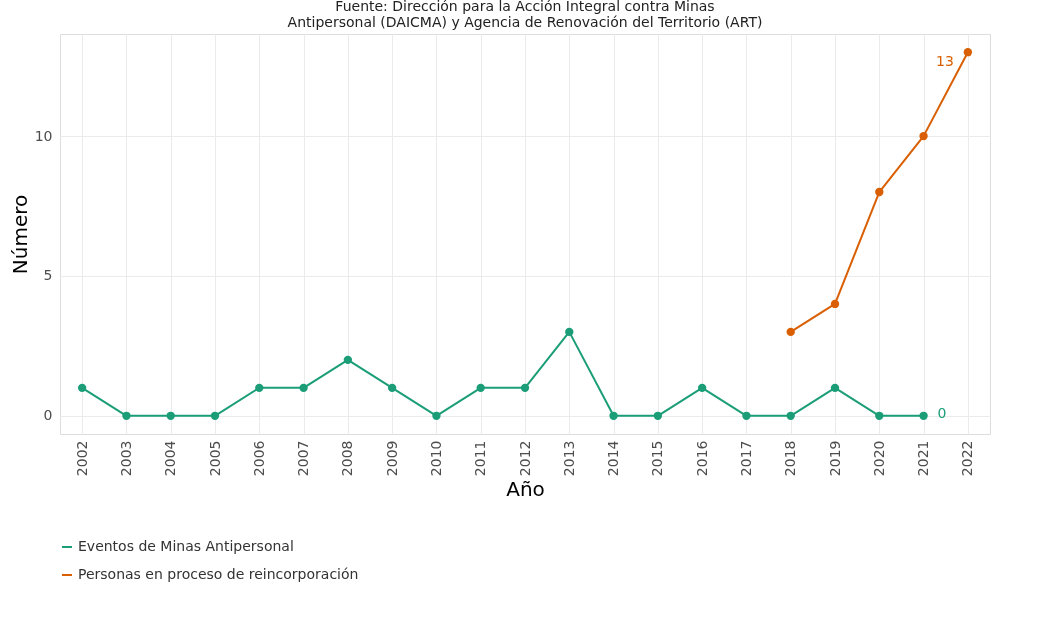 Image resolution: width=1053 pixels, height=632 pixels. I want to click on y-axis-title: Número, so click(19, 234).